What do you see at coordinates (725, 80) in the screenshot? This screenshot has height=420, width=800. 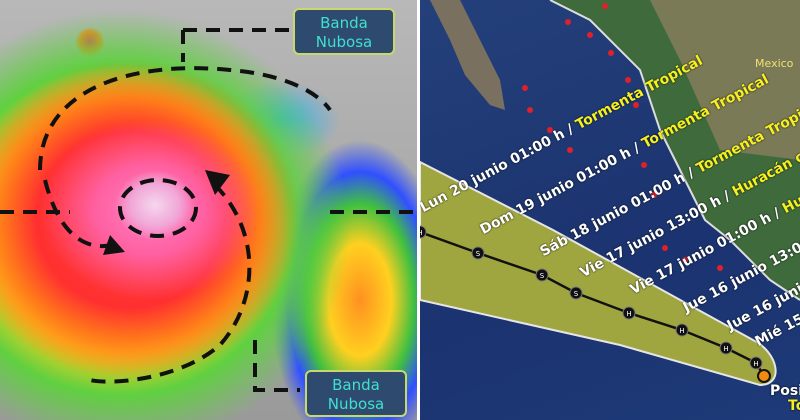 I see `land-highlands` at bounding box center [725, 80].